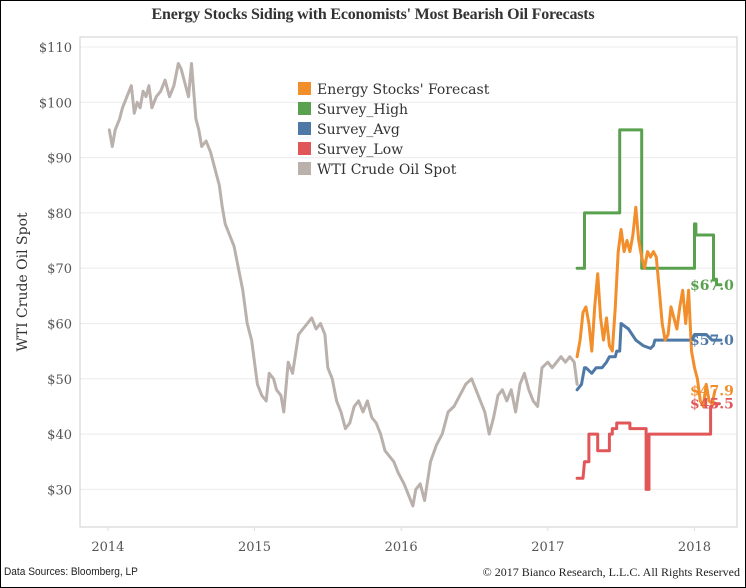 The image size is (746, 588). I want to click on y-tick-label: $50, so click(59, 380).